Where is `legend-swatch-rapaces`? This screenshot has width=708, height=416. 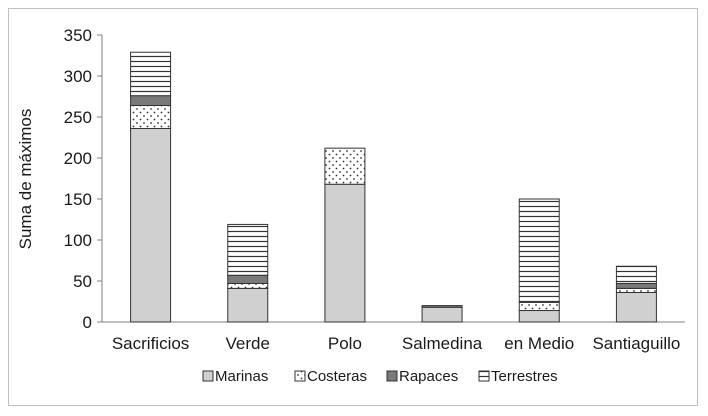 legend-swatch-rapaces is located at coordinates (392, 376).